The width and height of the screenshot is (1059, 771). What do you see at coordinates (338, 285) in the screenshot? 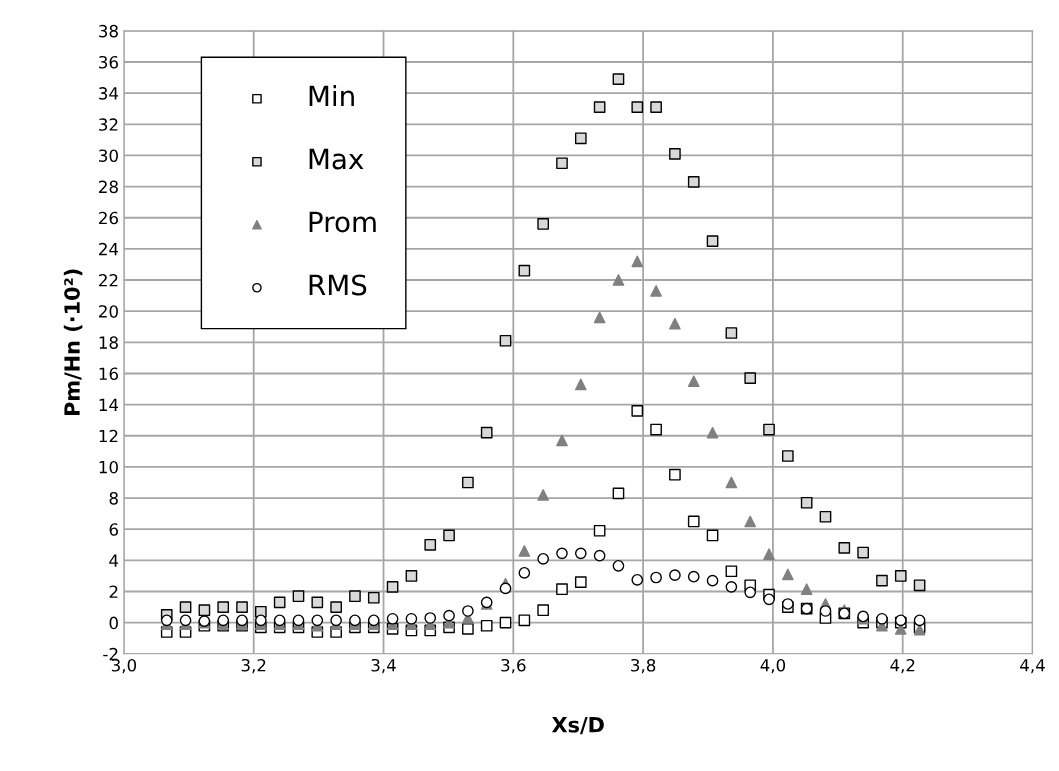
I see `legend-label: RMS` at bounding box center [338, 285].